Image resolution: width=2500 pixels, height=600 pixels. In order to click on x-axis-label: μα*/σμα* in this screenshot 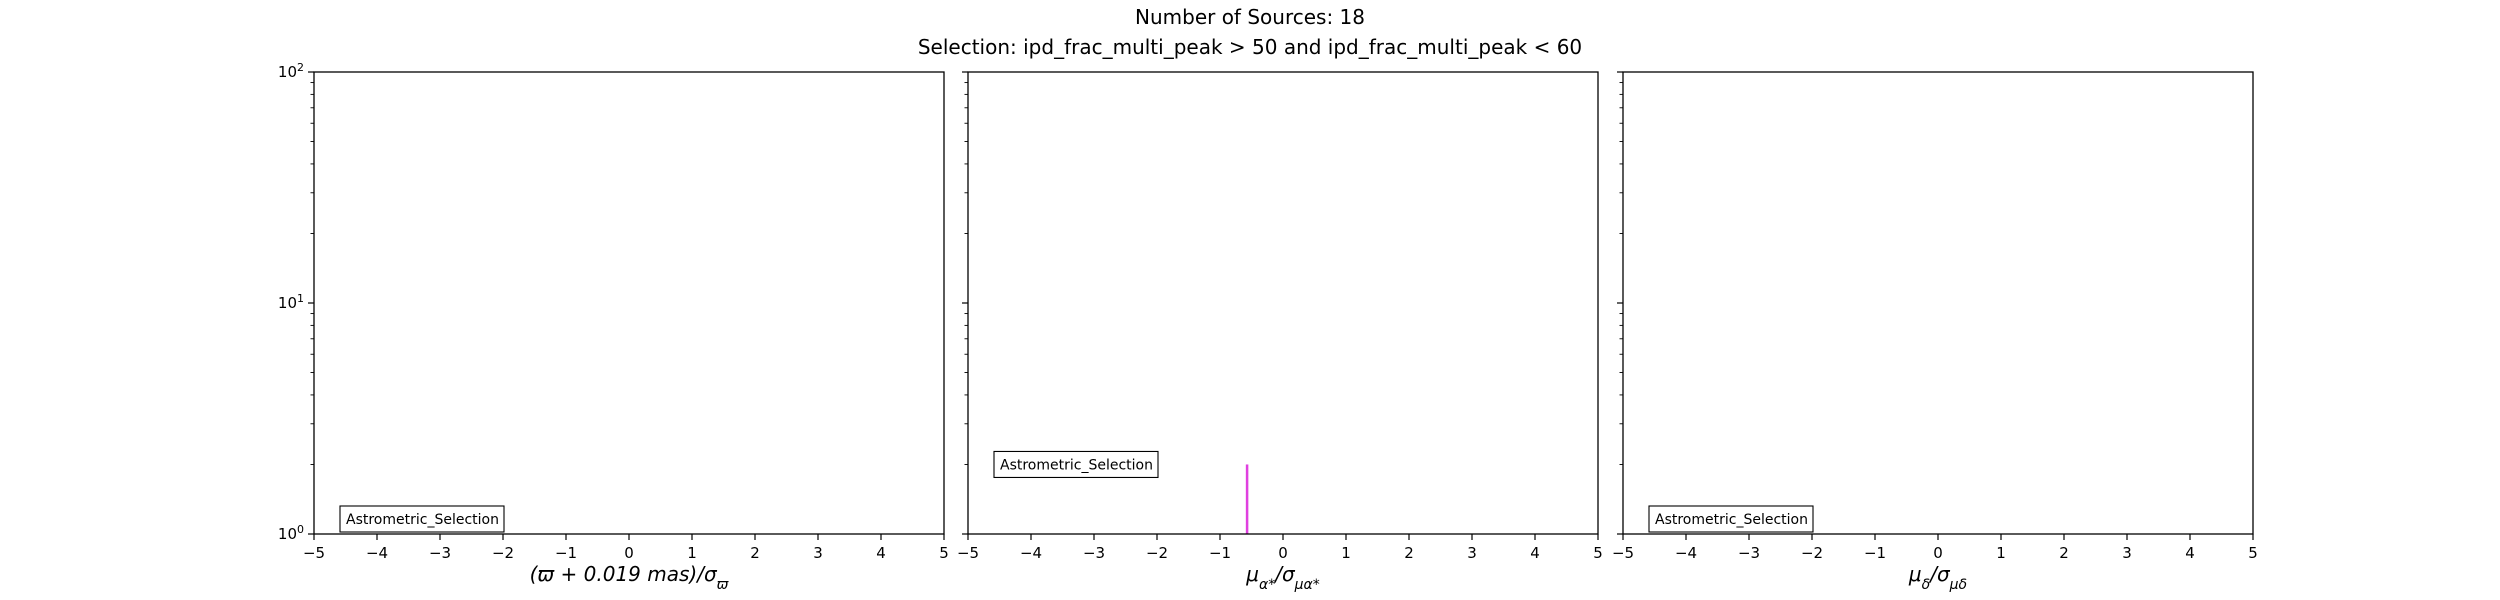, I will do `click(1282, 577)`.